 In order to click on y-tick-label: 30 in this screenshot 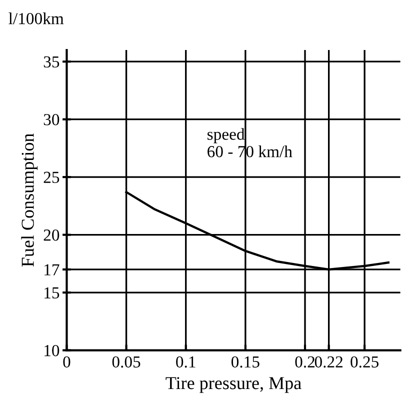, I will do `click(52, 120)`.